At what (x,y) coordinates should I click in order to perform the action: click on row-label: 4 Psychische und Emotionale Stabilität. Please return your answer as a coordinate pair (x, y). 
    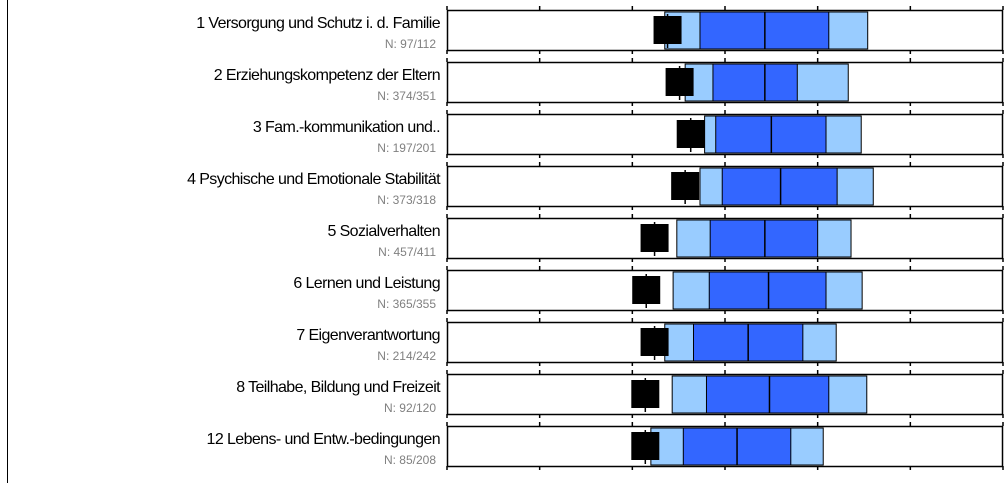
    Looking at the image, I should click on (314, 179).